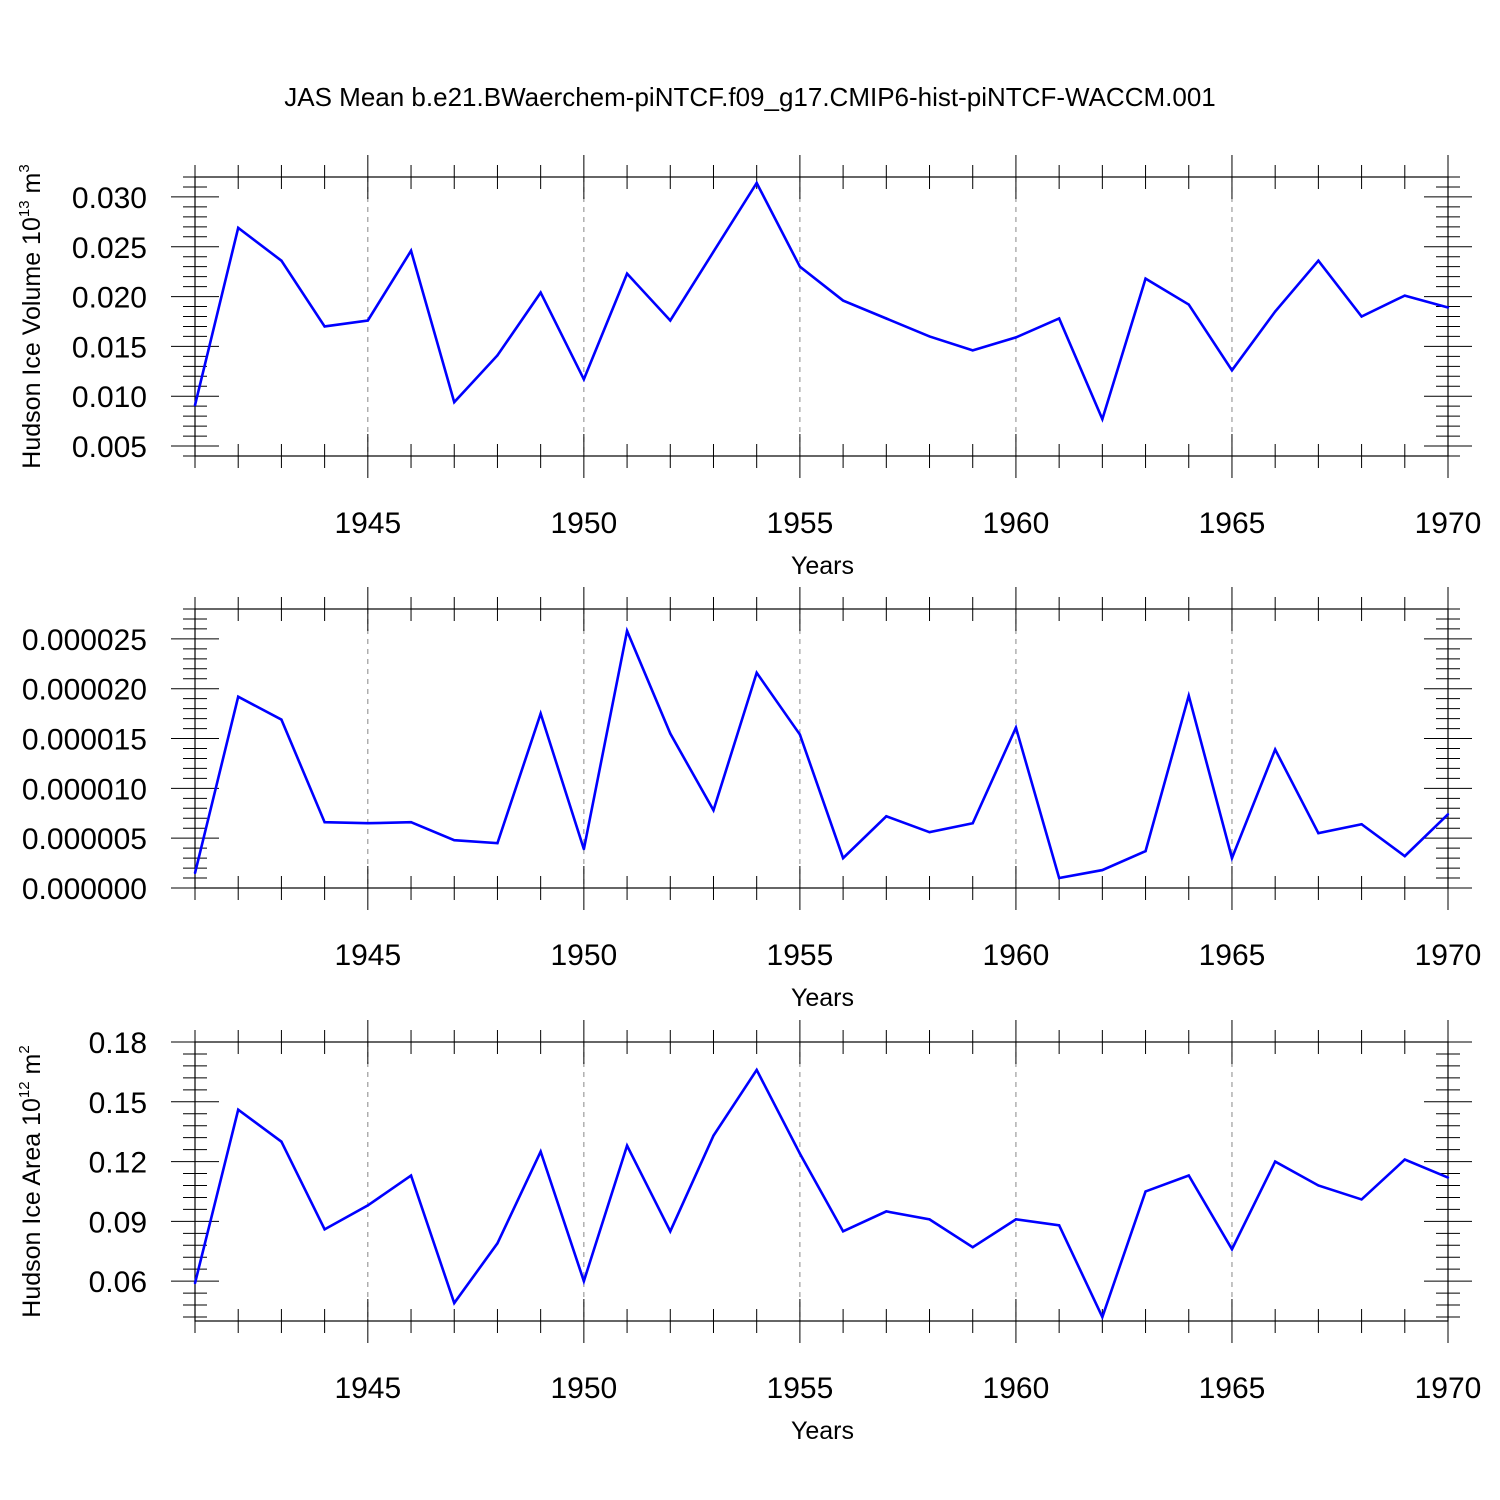 The height and width of the screenshot is (1500, 1500). Describe the element at coordinates (84, 740) in the screenshot. I see `y-tick-label: 0.000015` at that location.